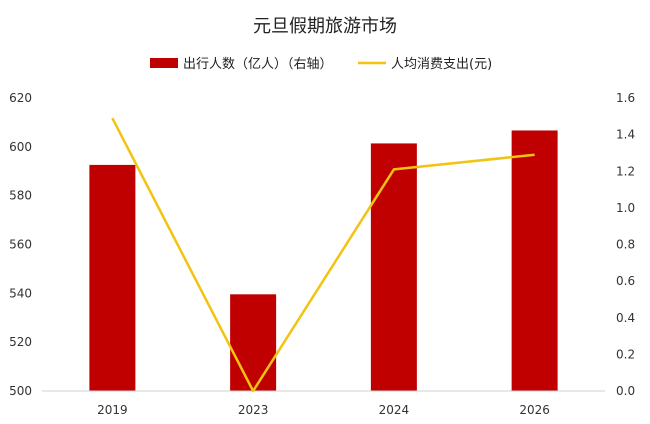  What do you see at coordinates (258, 64) in the screenshot?
I see `legend-label-bar: 出行人数（亿人）（右轴）` at bounding box center [258, 64].